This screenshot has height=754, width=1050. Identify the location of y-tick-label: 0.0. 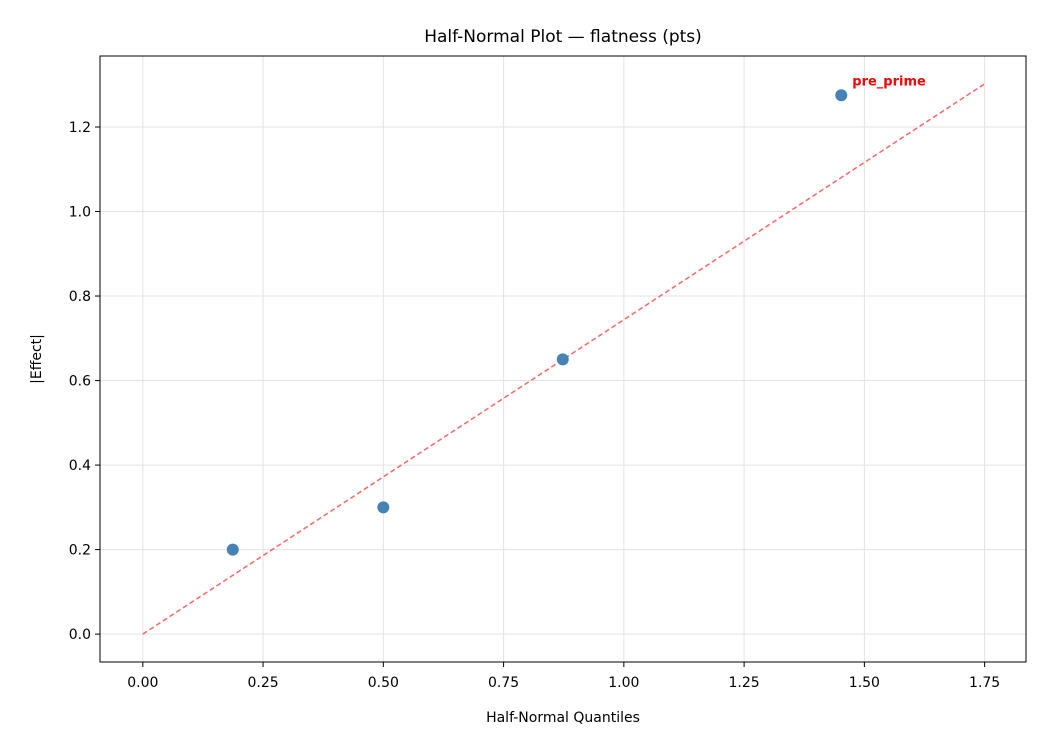
(80, 635).